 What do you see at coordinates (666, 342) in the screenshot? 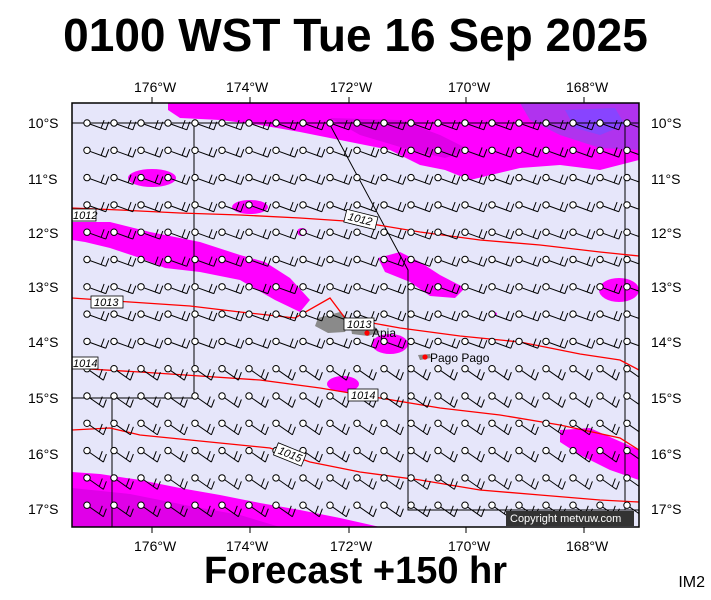
I see `lat-label-right: 14°S` at bounding box center [666, 342].